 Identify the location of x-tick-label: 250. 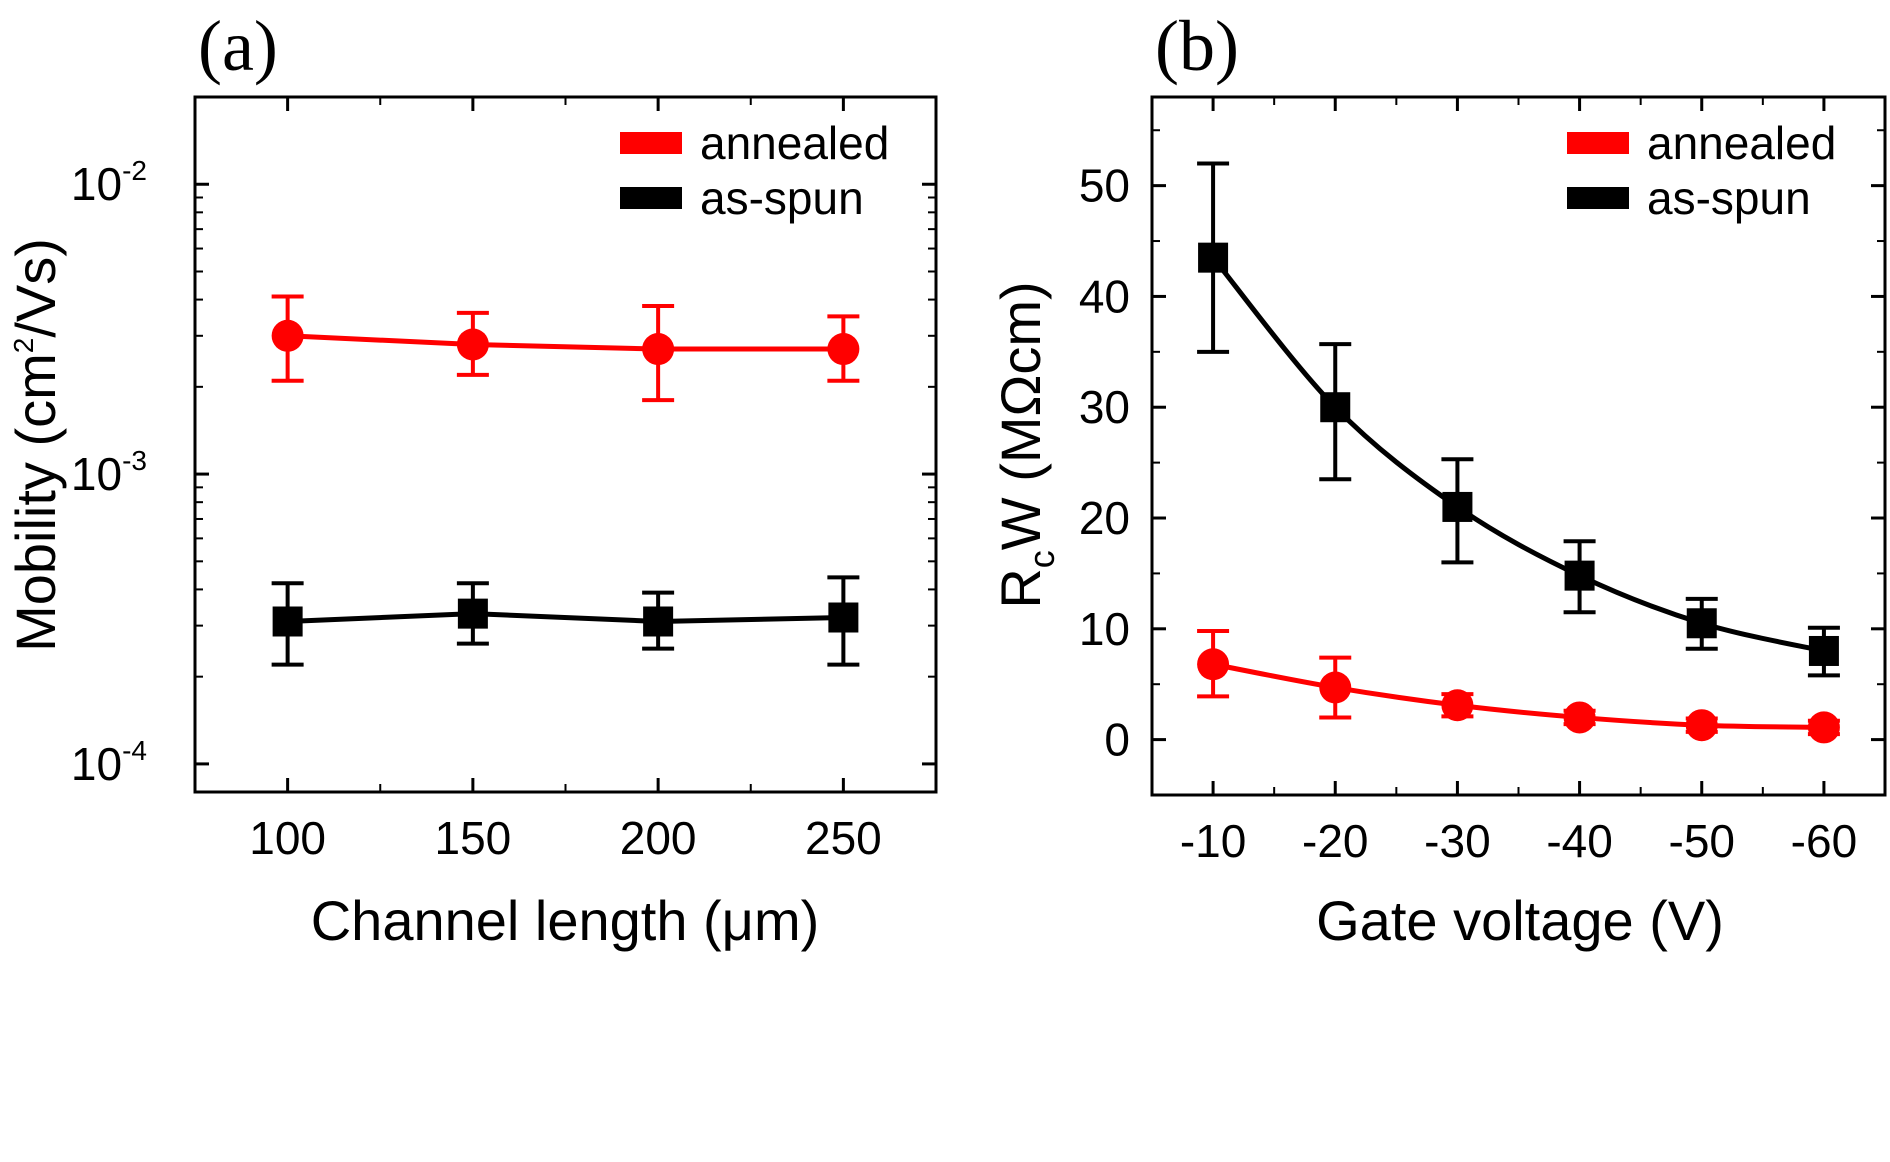
(843, 838).